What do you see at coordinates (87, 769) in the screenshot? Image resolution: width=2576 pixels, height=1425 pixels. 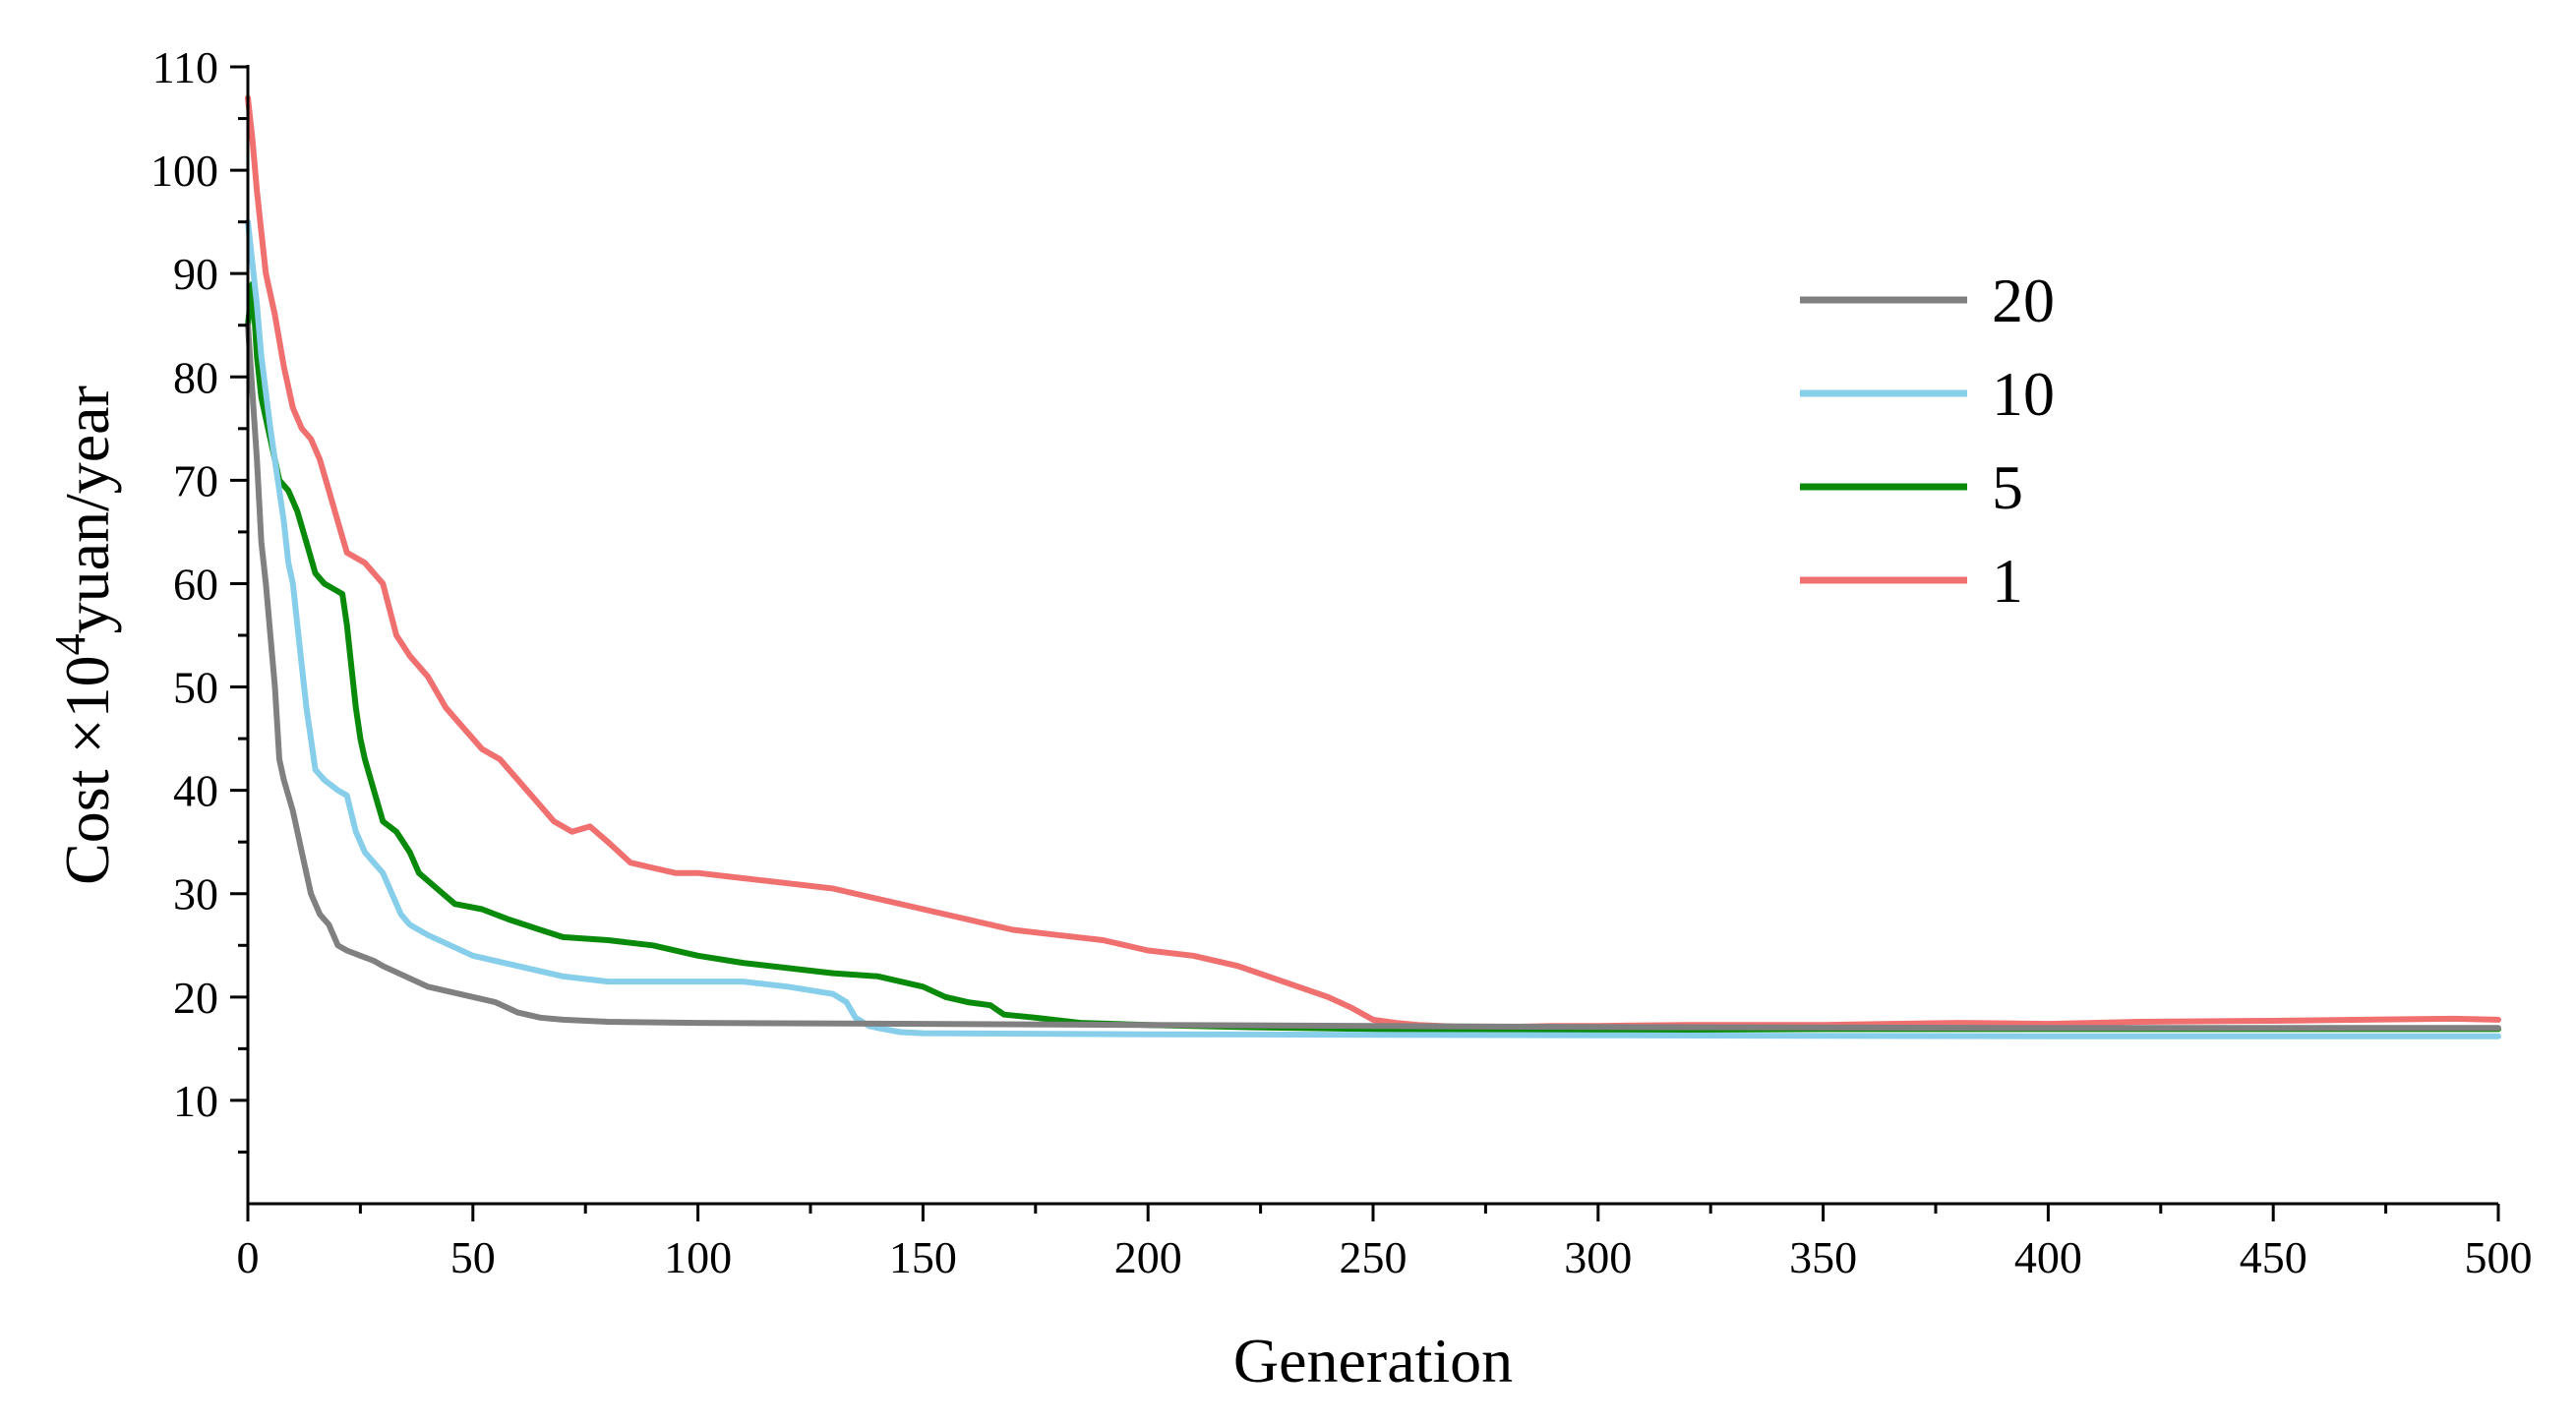 I see `y-axis-title-prefix: Cost ×10` at bounding box center [87, 769].